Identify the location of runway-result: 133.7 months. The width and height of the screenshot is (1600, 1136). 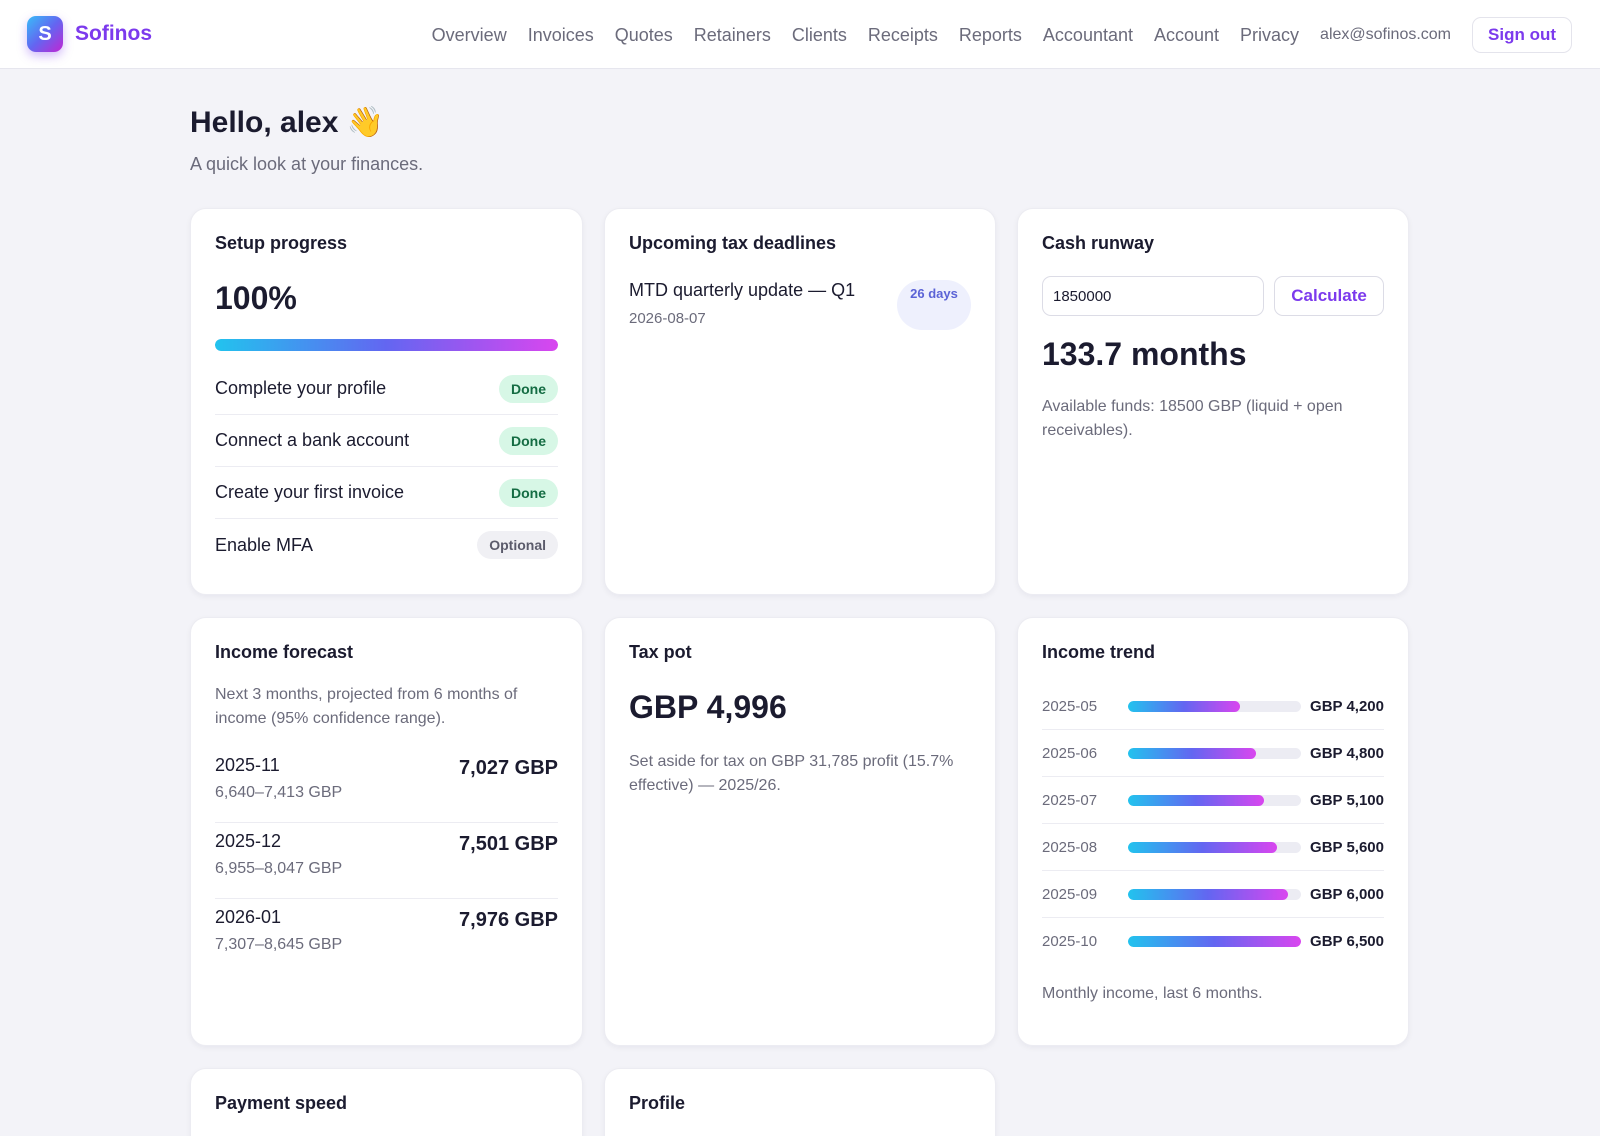
(1144, 354).